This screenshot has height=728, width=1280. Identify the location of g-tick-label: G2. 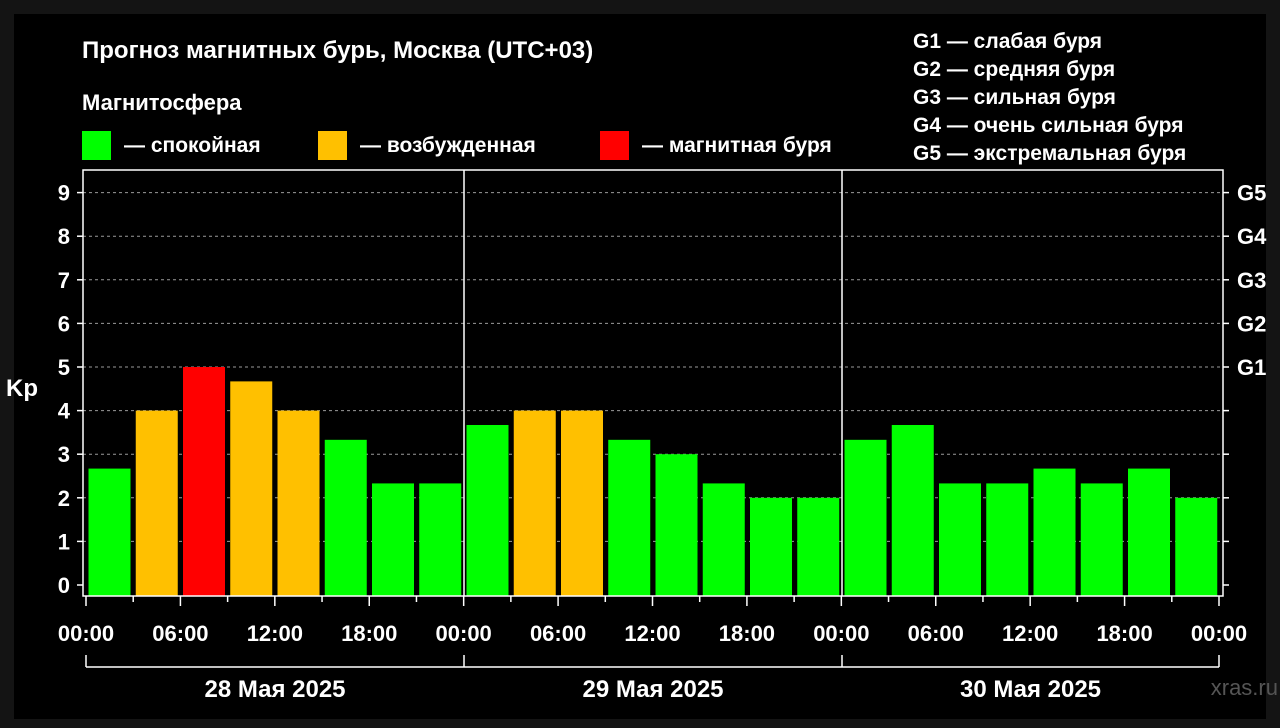
(1251, 323).